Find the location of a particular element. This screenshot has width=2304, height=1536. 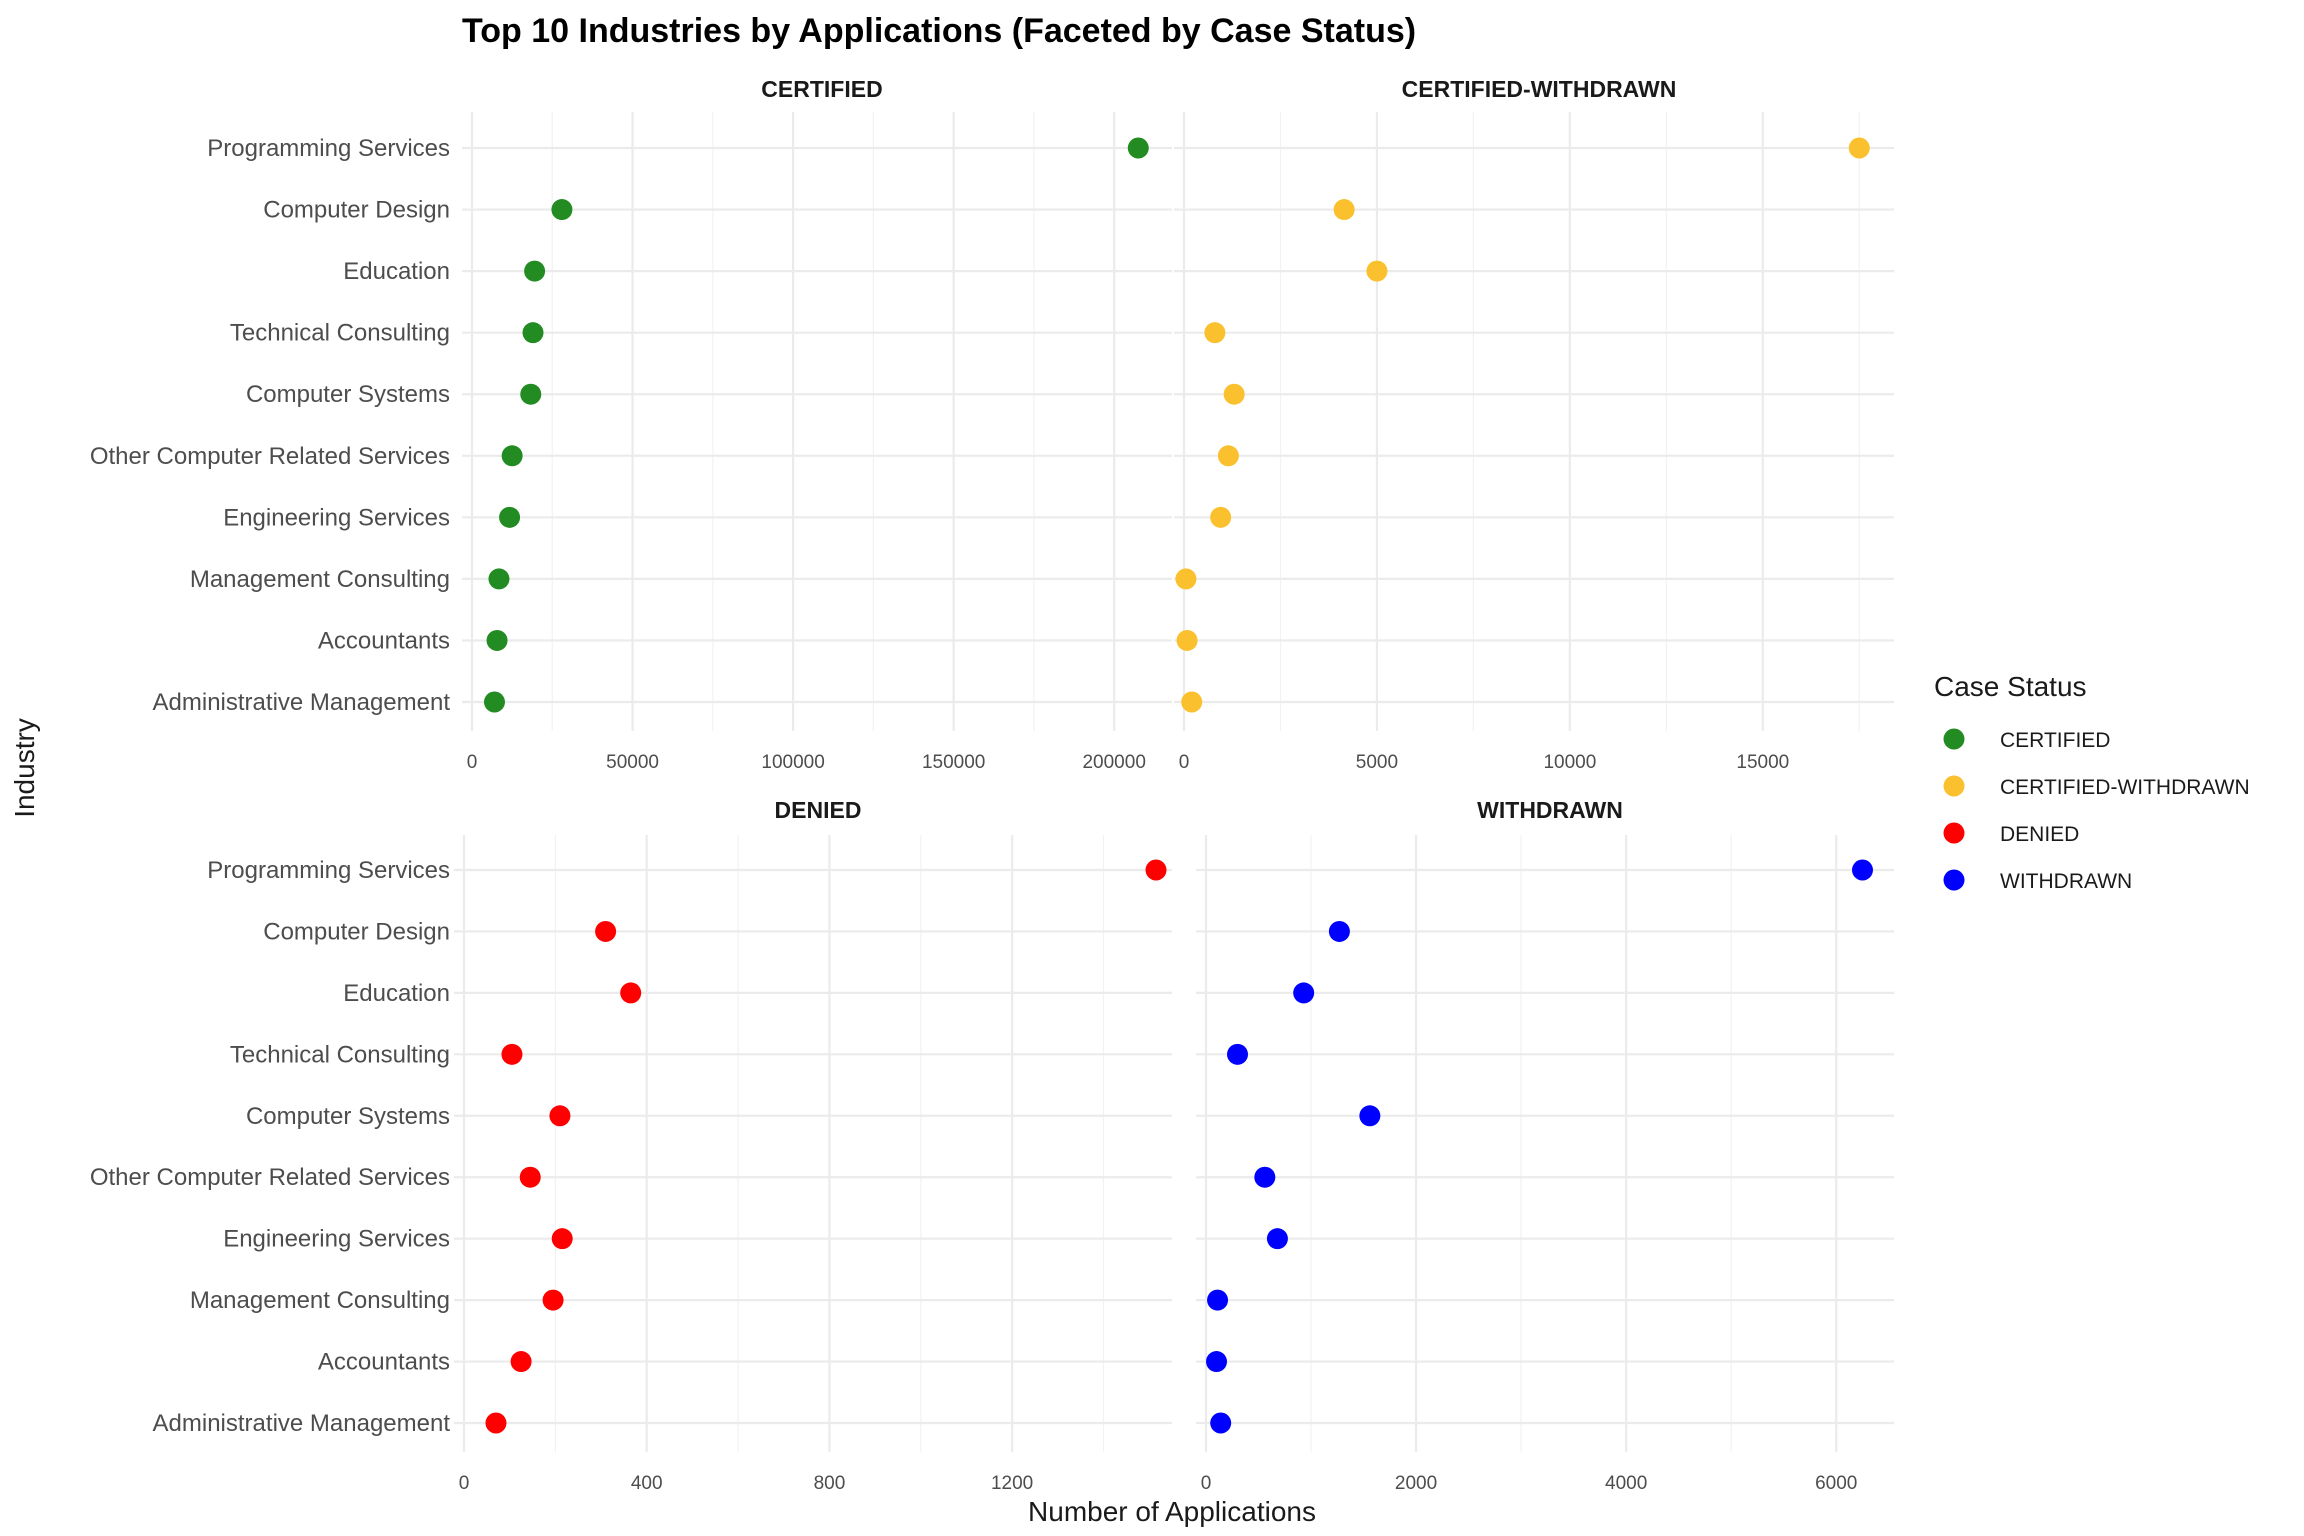

facet-strip-title: CERTIFIED-WITHDRAWN is located at coordinates (1539, 89).